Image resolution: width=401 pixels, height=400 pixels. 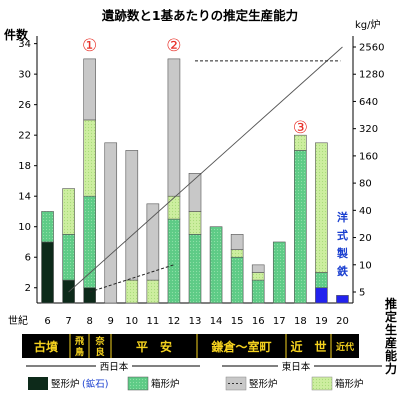 What do you see at coordinates (279, 321) in the screenshot?
I see `x-tick-label: 17` at bounding box center [279, 321].